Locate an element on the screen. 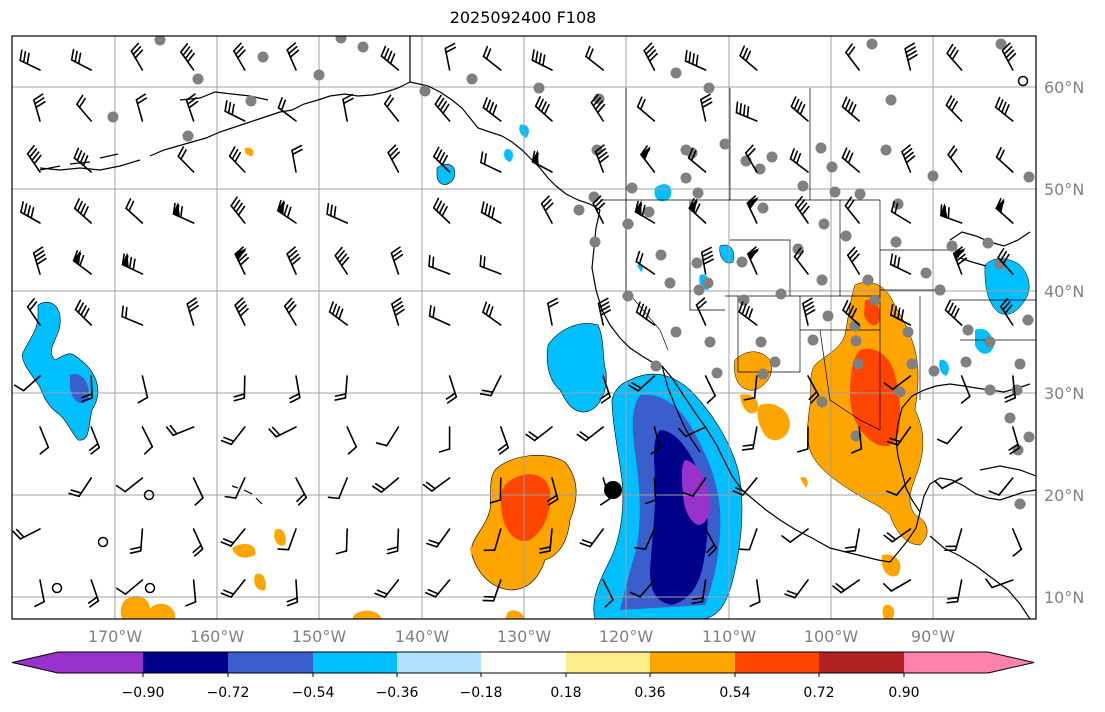 This screenshot has height=712, width=1105. colorbar-tick-label: −0.18 is located at coordinates (481, 693).